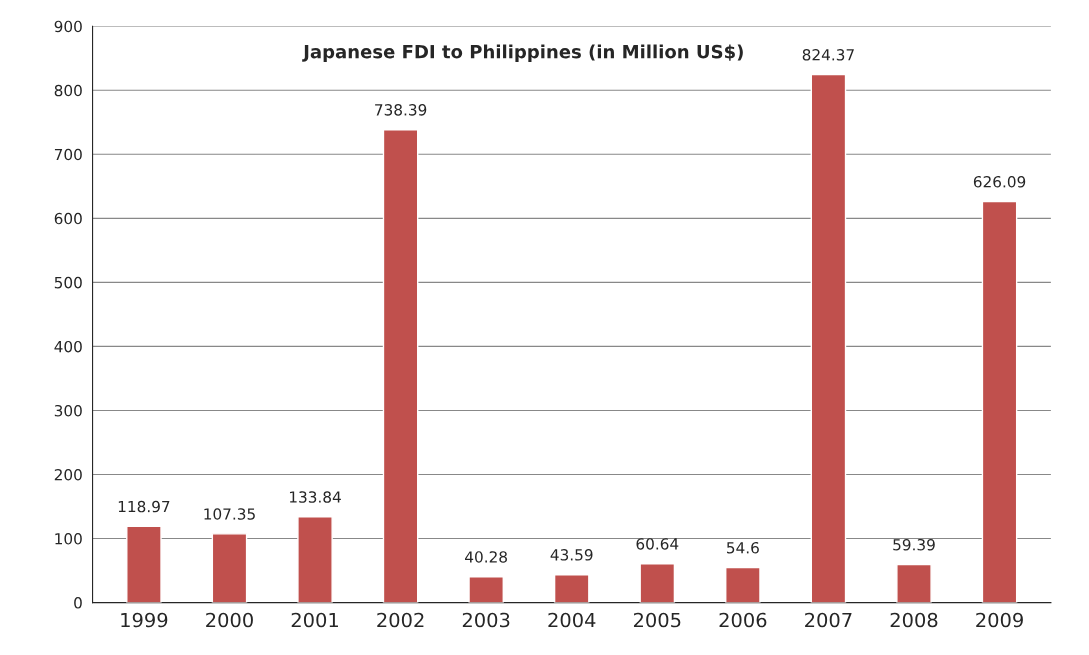  What do you see at coordinates (657, 544) in the screenshot?
I see `data-label: 60.64` at bounding box center [657, 544].